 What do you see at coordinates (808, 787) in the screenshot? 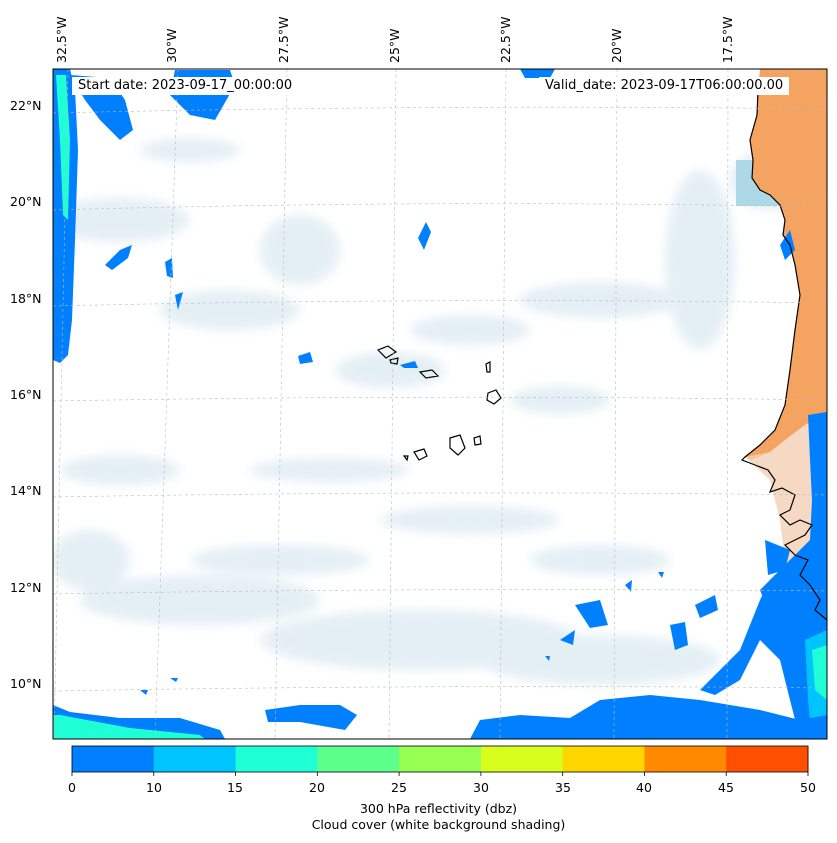
I see `colorbar-tick-label: 50` at bounding box center [808, 787].